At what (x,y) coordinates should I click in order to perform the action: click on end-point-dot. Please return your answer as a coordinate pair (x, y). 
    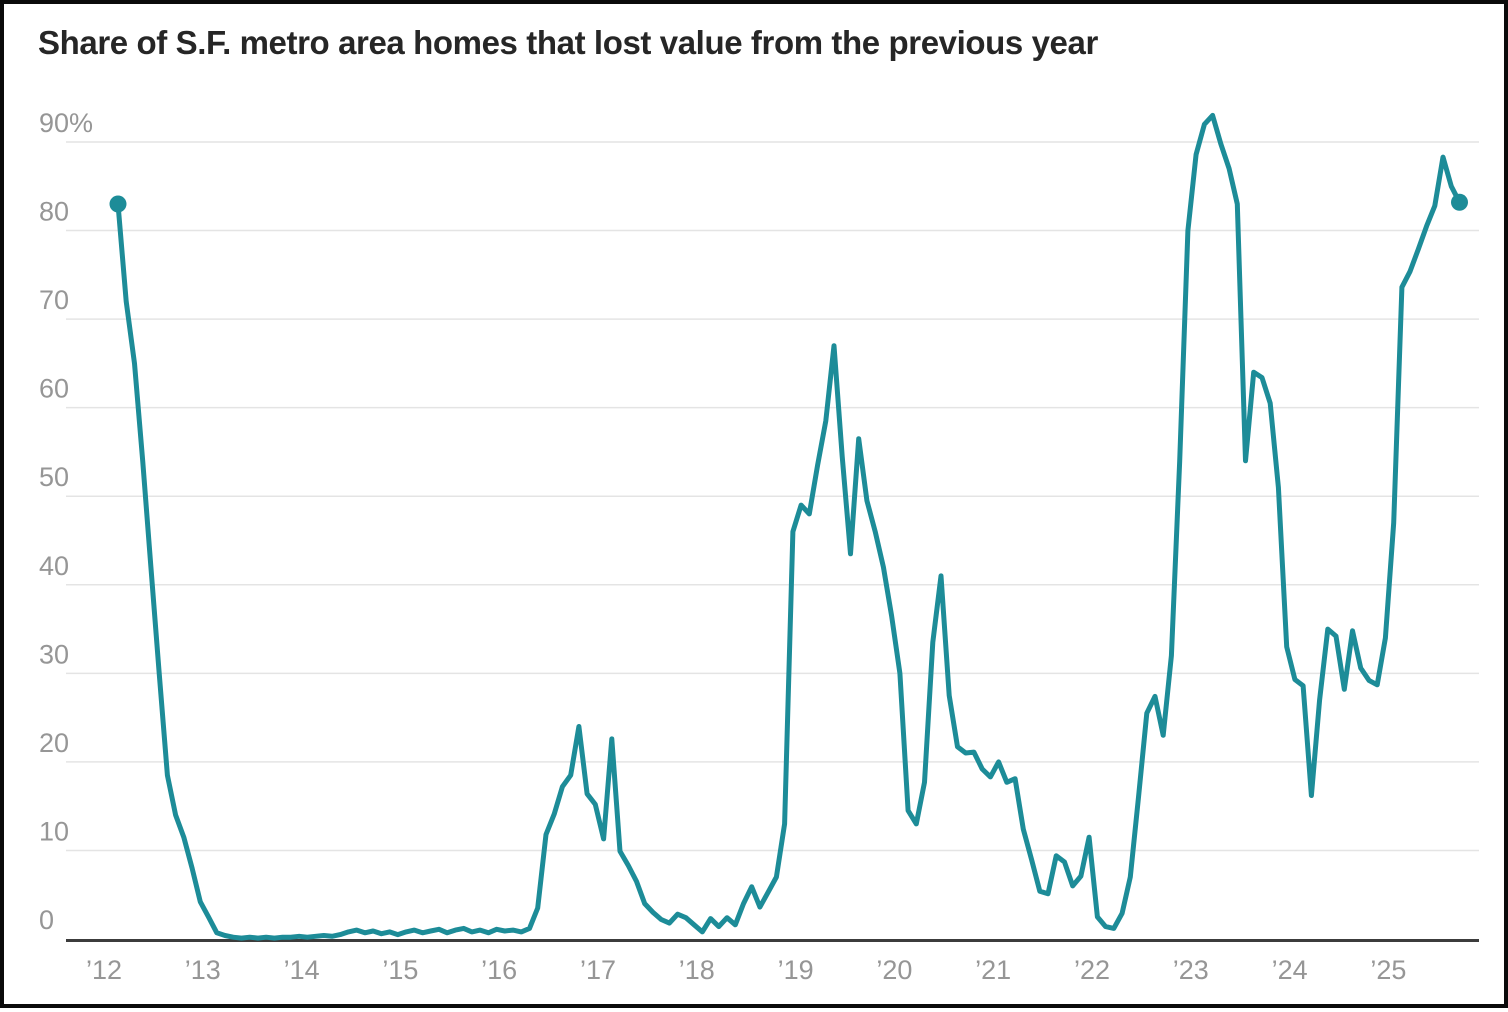
    Looking at the image, I should click on (1459, 202).